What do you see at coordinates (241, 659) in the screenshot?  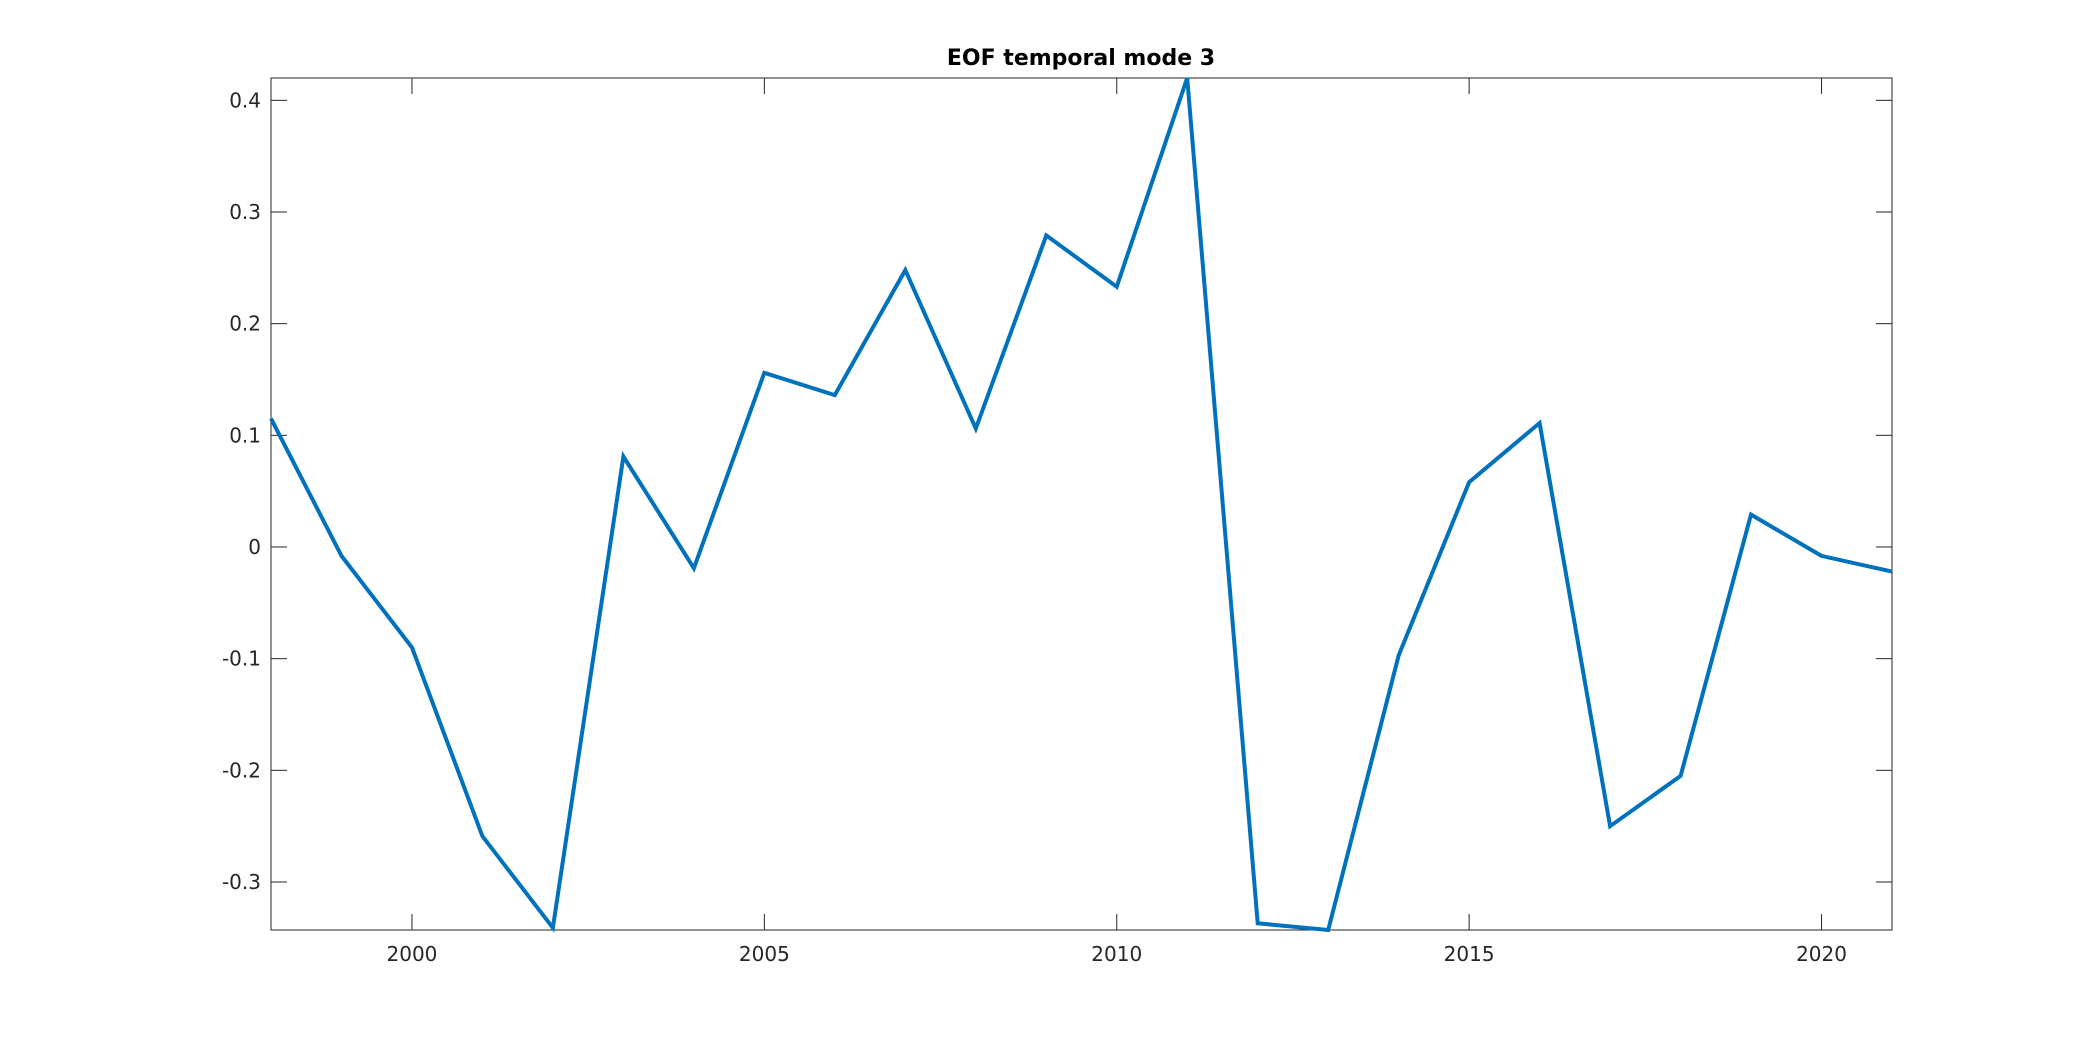 I see `y-tick-label: -0.1` at bounding box center [241, 659].